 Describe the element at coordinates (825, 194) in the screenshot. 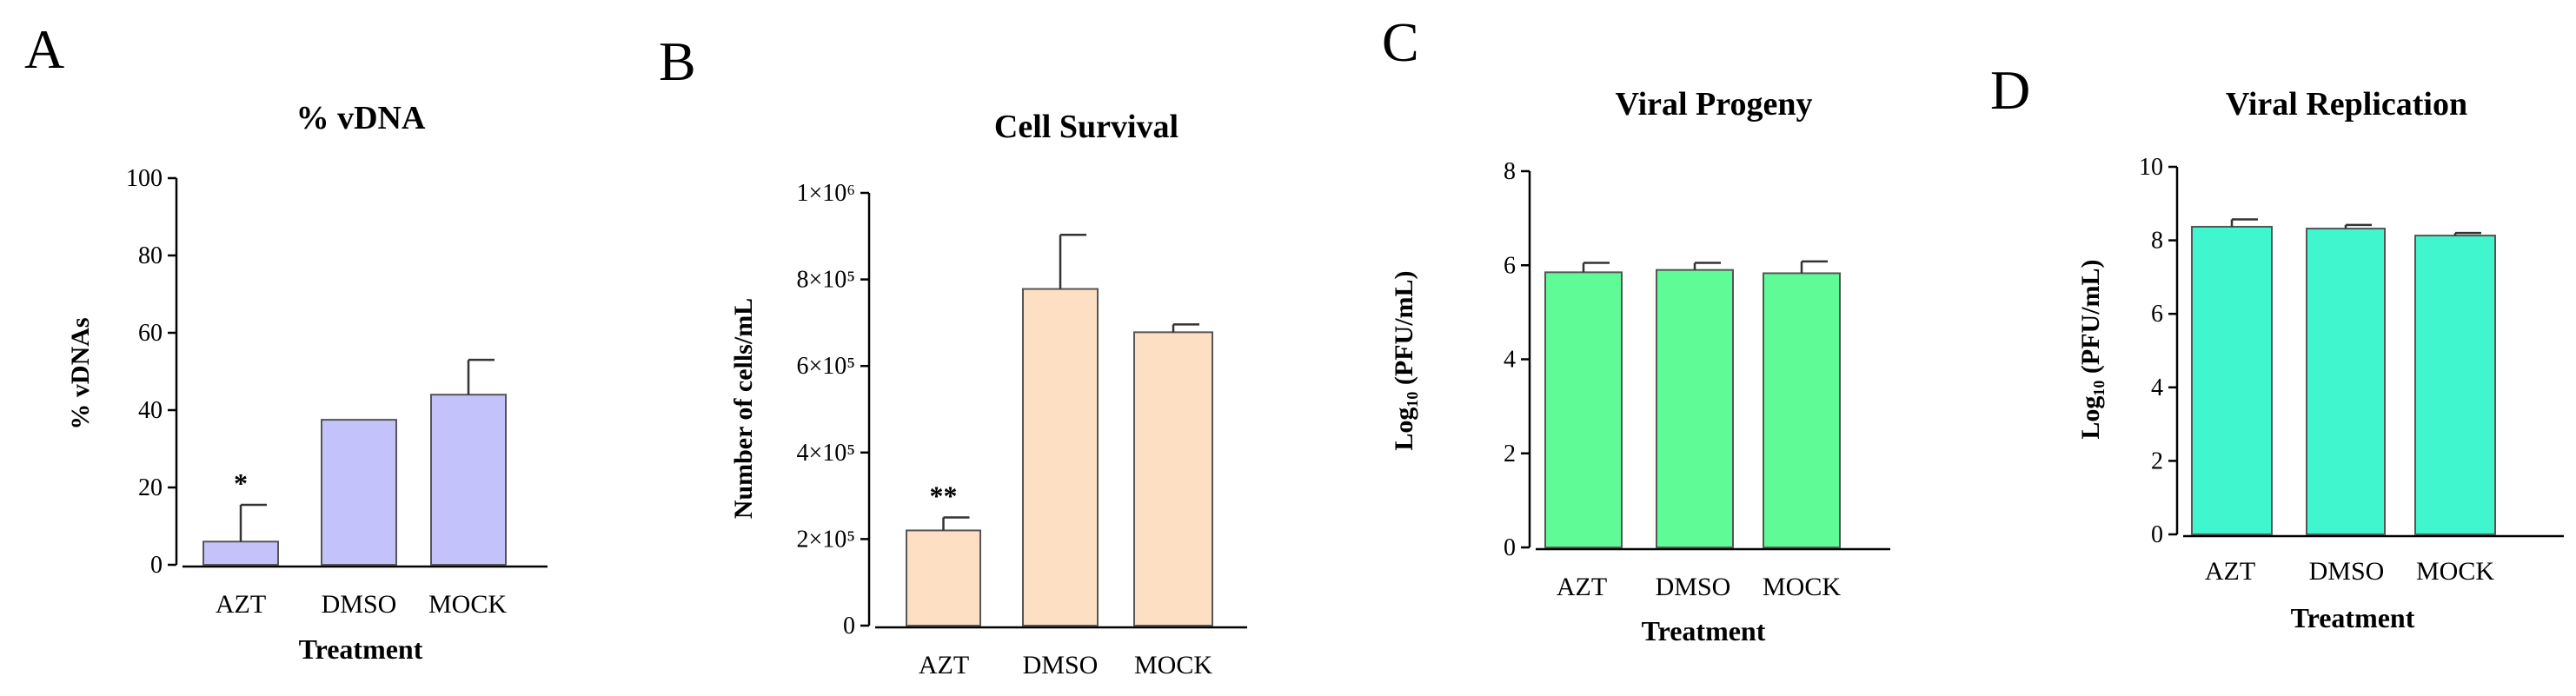

I see `panel-b-y-tick-label: 1×10⁶` at that location.